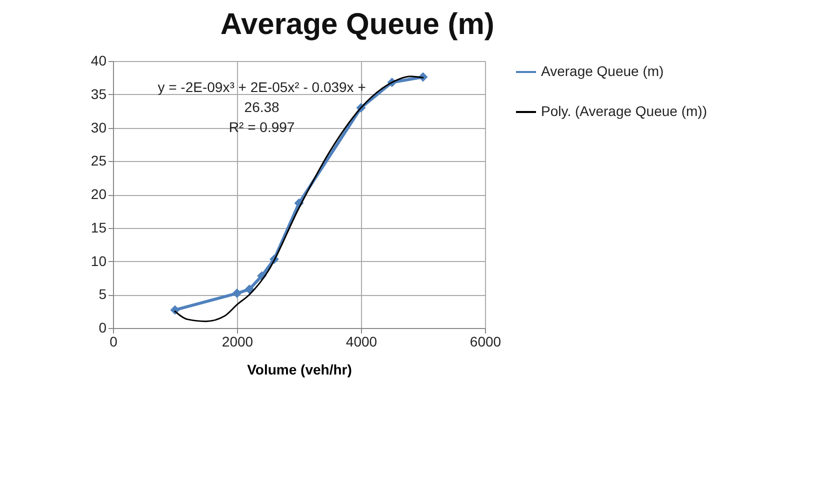  What do you see at coordinates (362, 342) in the screenshot?
I see `x-tick-label: 4000` at bounding box center [362, 342].